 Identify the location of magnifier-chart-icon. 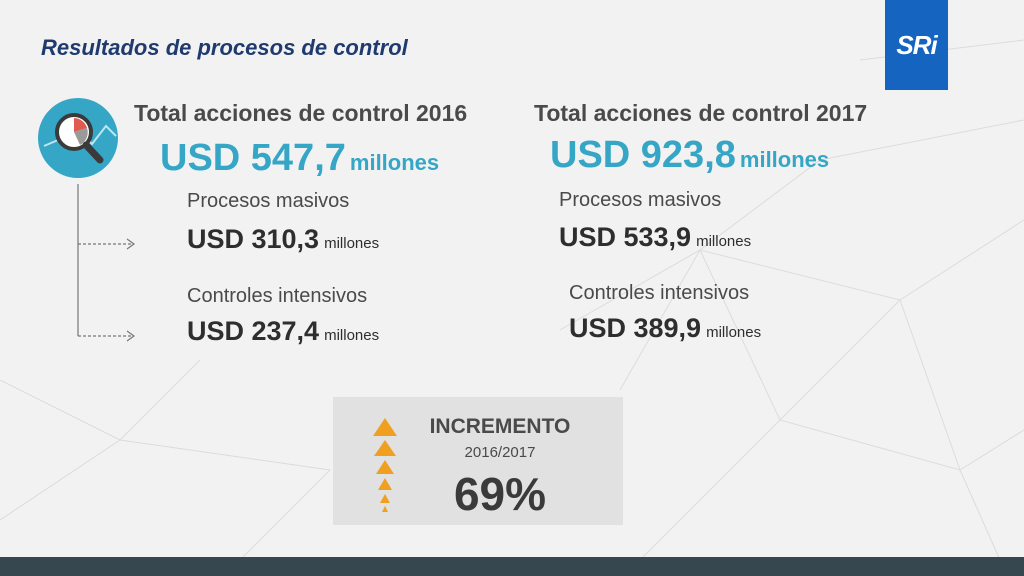
(78, 138).